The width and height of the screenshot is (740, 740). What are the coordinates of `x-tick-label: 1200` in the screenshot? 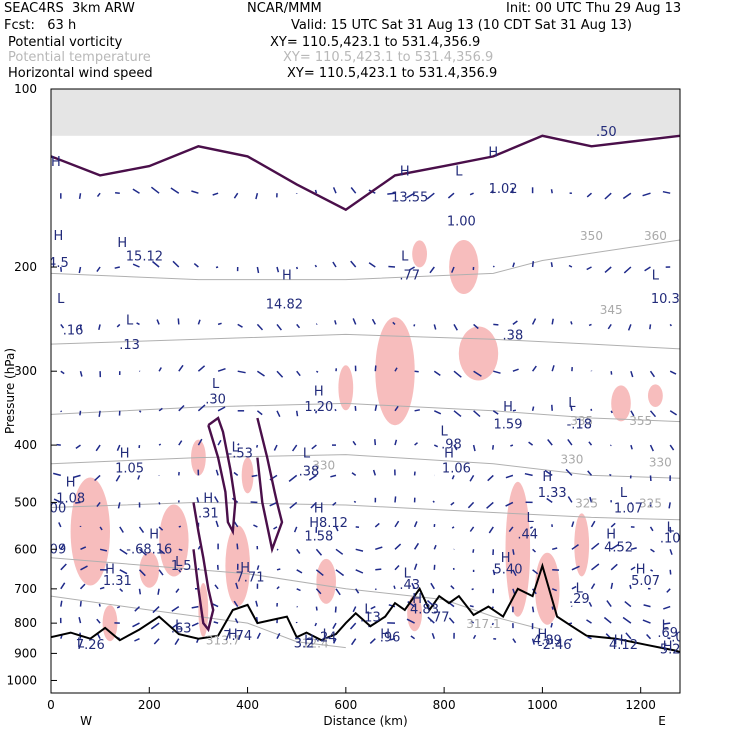 It's located at (640, 705).